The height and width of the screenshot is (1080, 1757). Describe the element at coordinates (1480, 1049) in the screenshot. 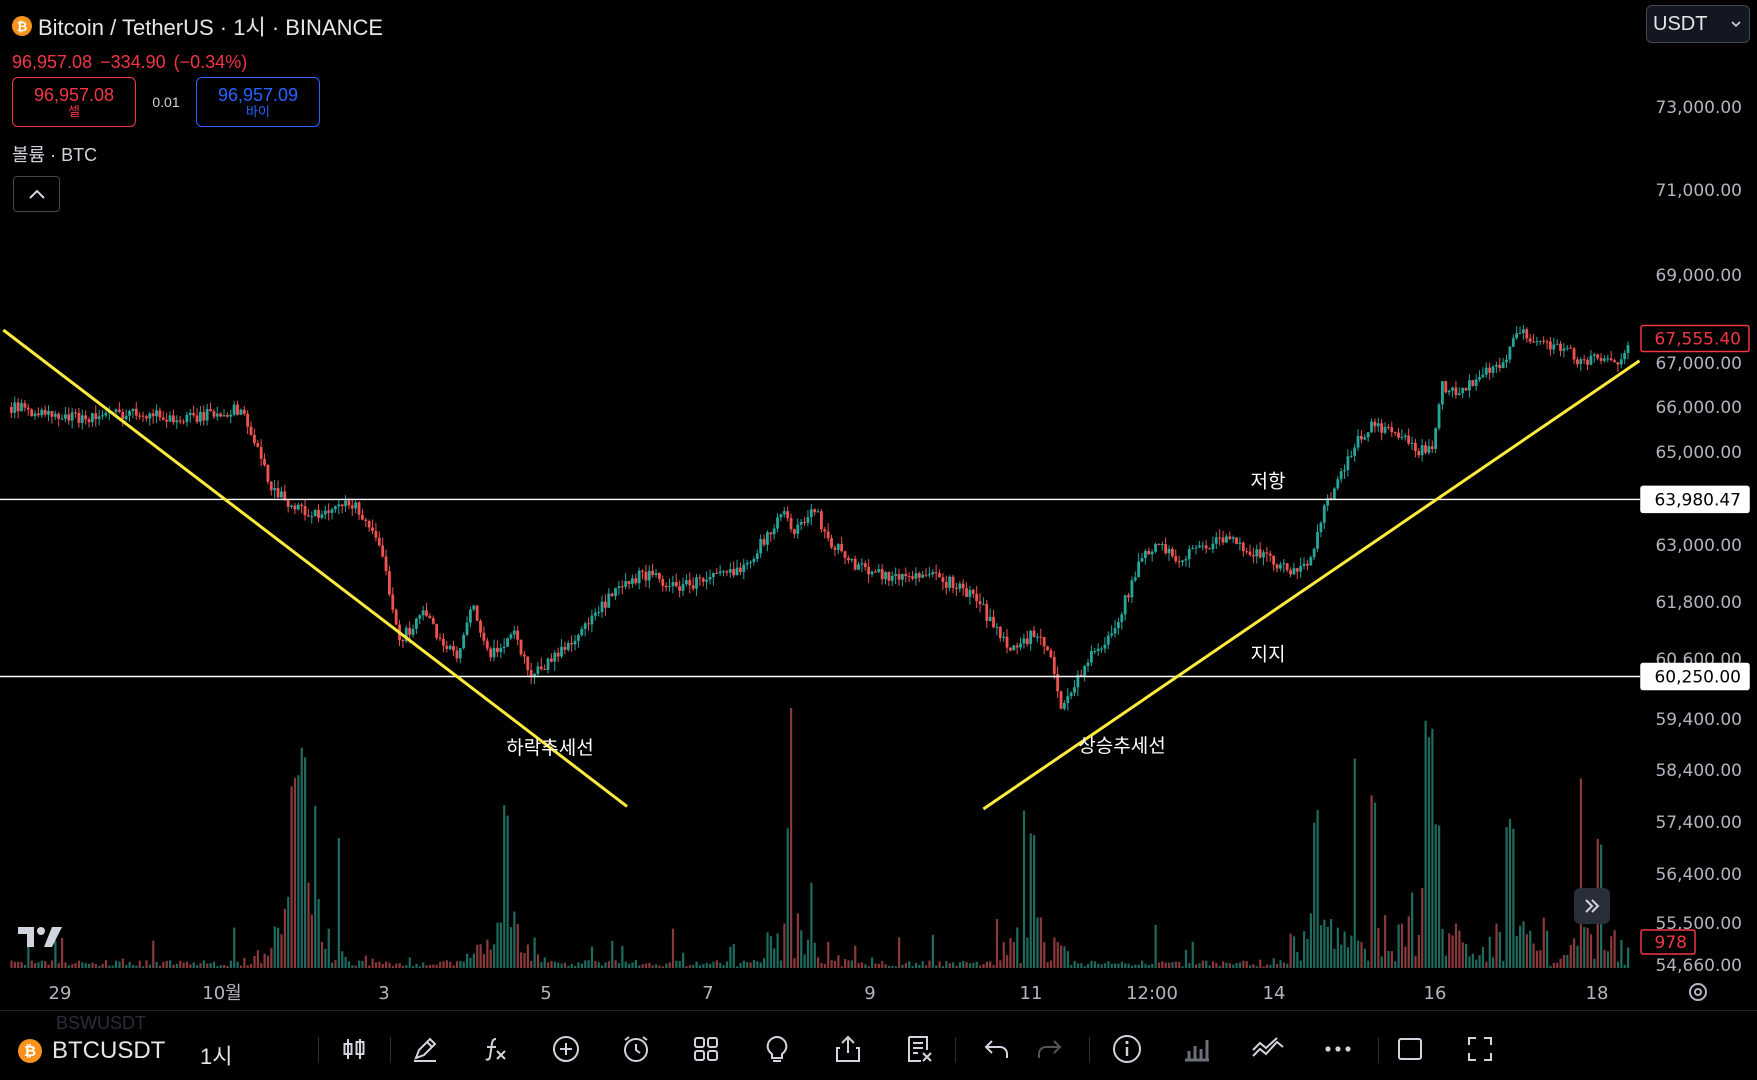

I see `fullscreen-icon` at that location.